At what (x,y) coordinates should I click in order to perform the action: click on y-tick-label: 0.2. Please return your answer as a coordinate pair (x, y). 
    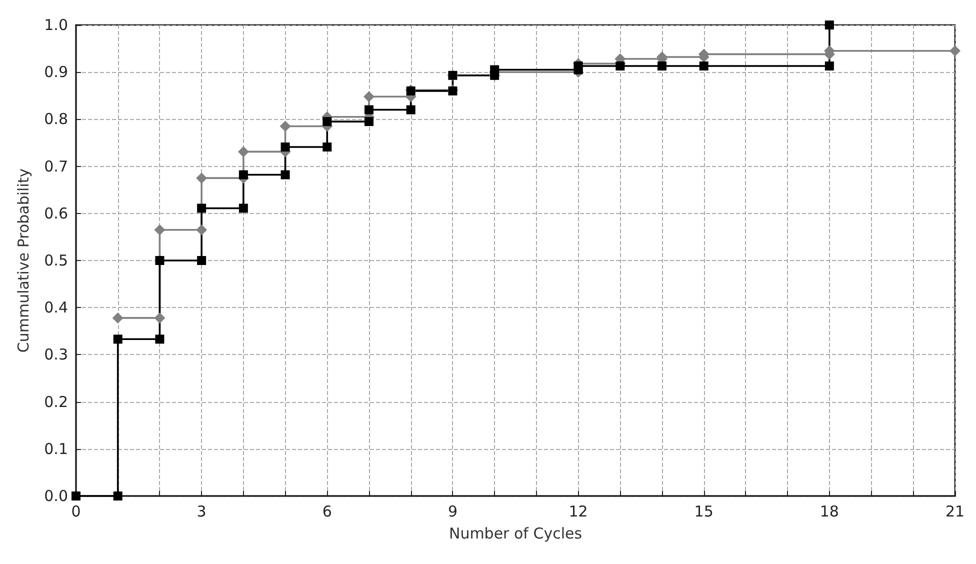
    Looking at the image, I should click on (56, 401).